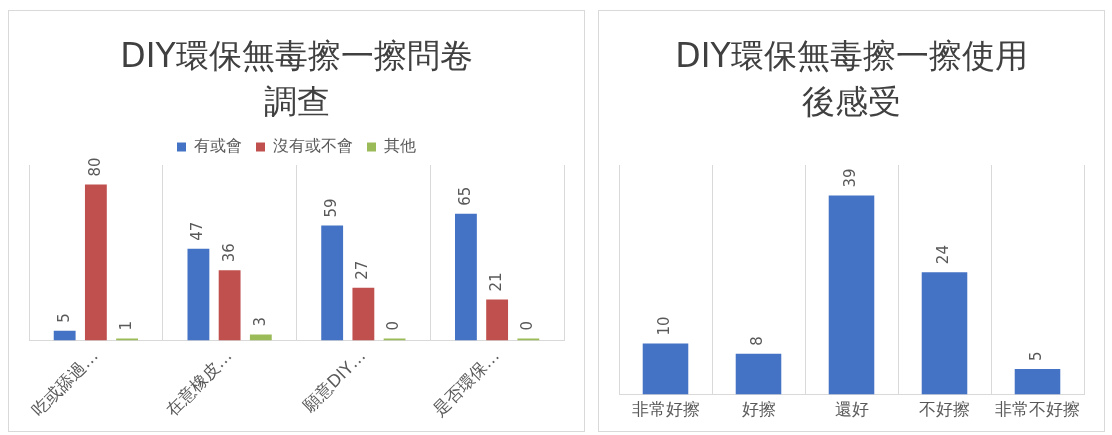 The width and height of the screenshot is (1112, 435). Describe the element at coordinates (464, 196) in the screenshot. I see `data-label: 65` at that location.